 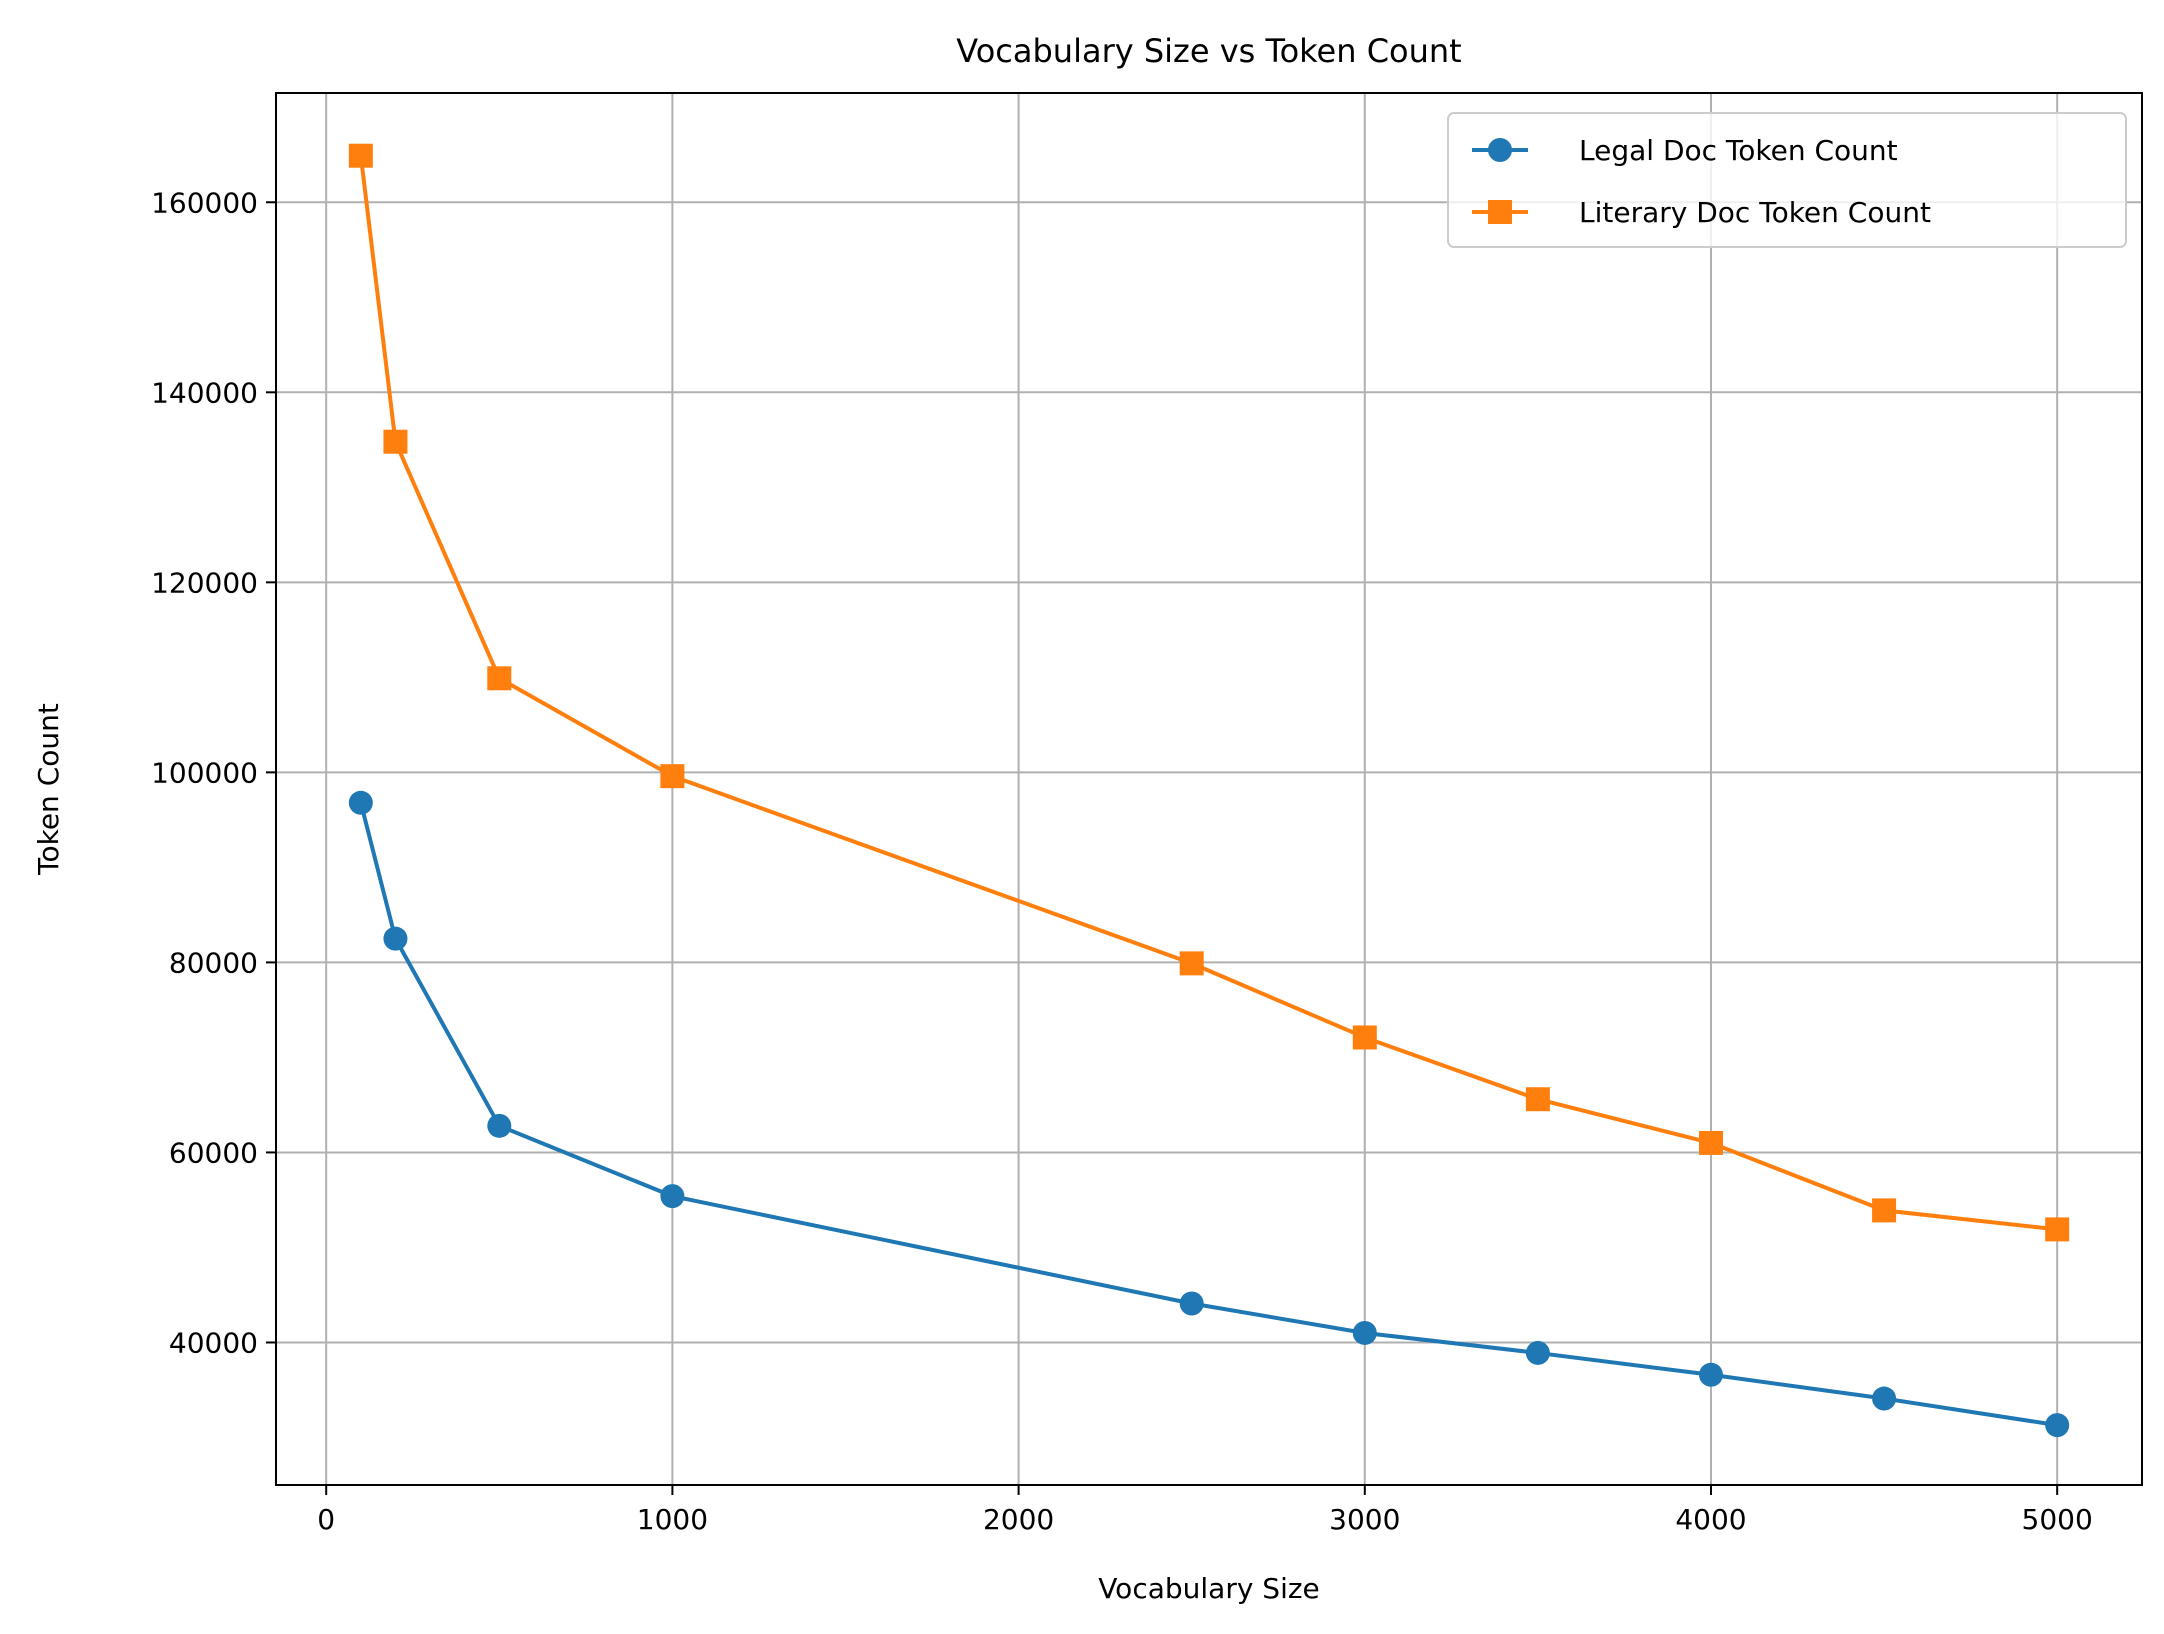 What do you see at coordinates (1018, 1519) in the screenshot?
I see `x-tick-label: 2000` at bounding box center [1018, 1519].